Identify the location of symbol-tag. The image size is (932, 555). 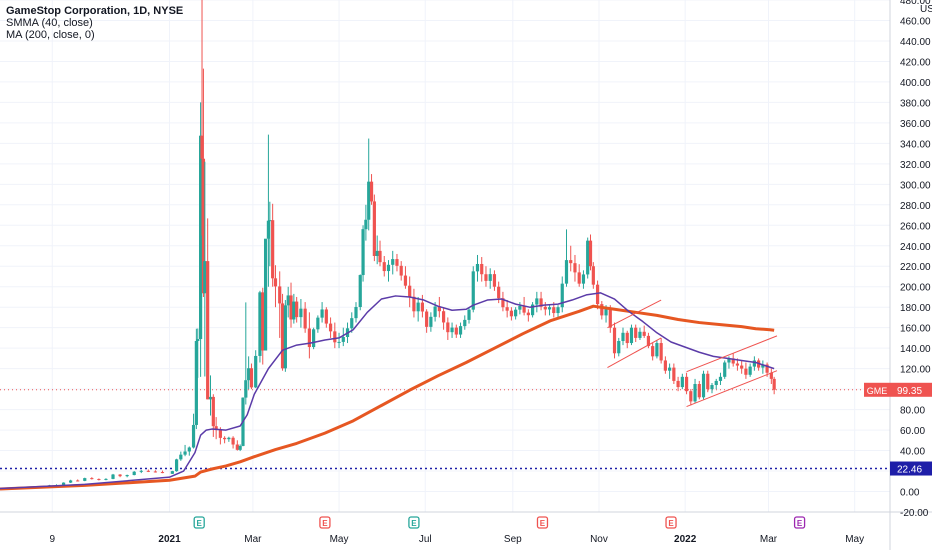
(877, 389).